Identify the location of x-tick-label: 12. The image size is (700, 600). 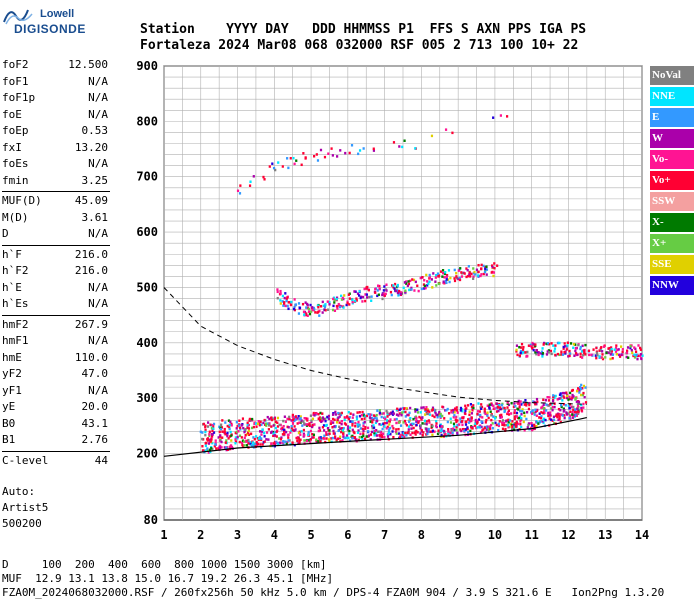
(568, 535).